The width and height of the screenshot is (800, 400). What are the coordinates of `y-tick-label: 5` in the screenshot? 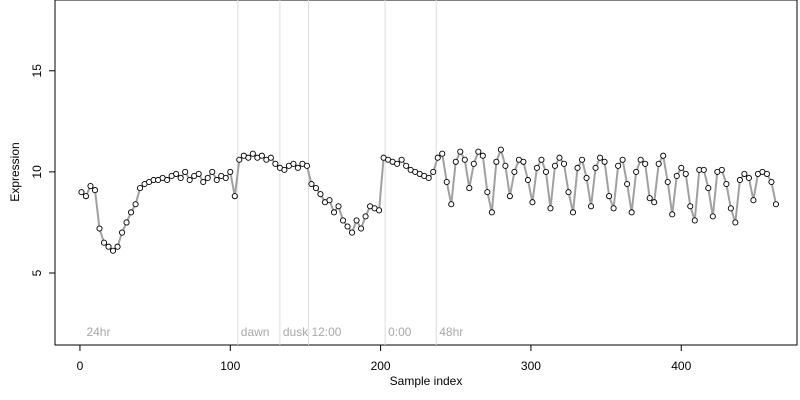 It's located at (37, 272).